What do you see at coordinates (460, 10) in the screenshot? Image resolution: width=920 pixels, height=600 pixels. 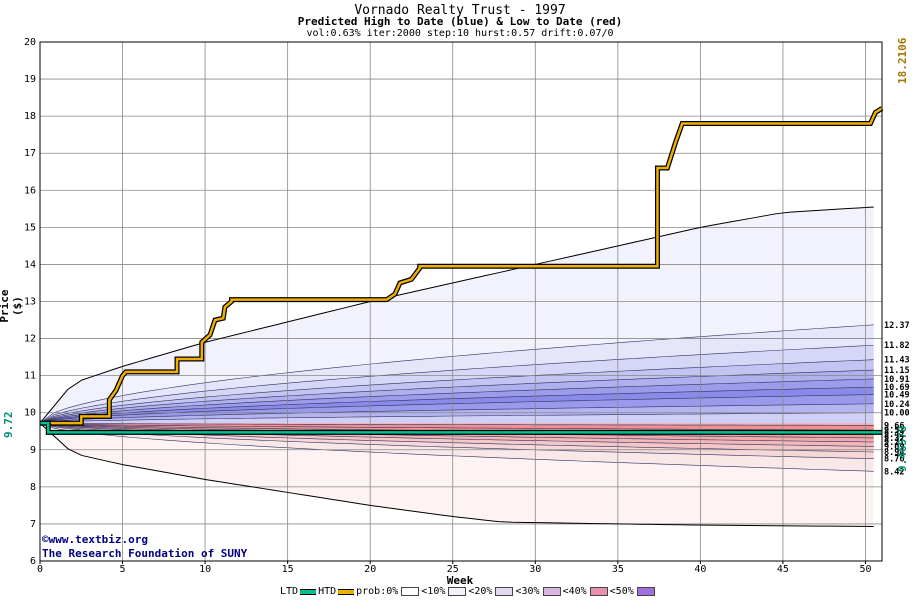 I see `chart-title: Vornado Realty Trust - 1997` at bounding box center [460, 10].